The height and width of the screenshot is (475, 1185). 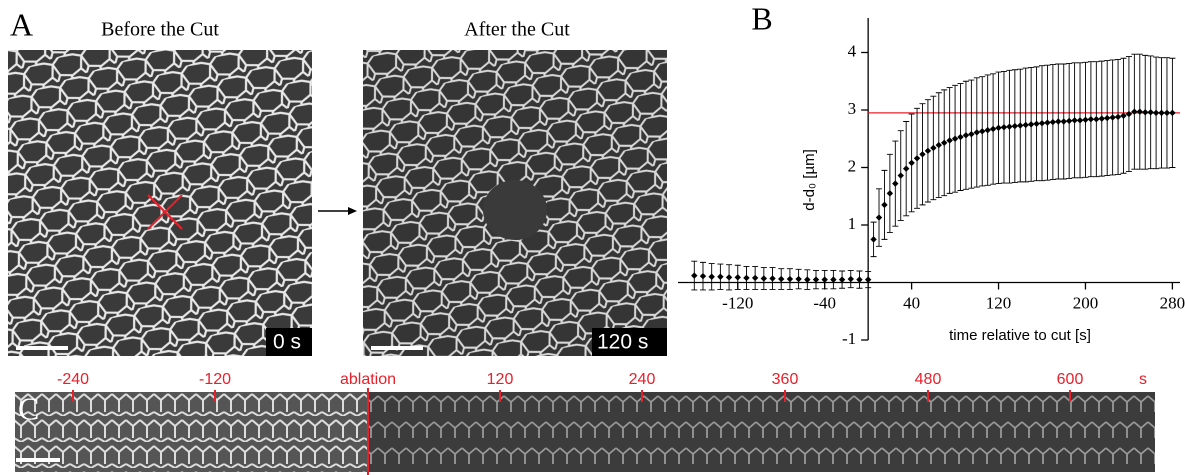 What do you see at coordinates (1172, 302) in the screenshot?
I see `x-tick-label: 280` at bounding box center [1172, 302].